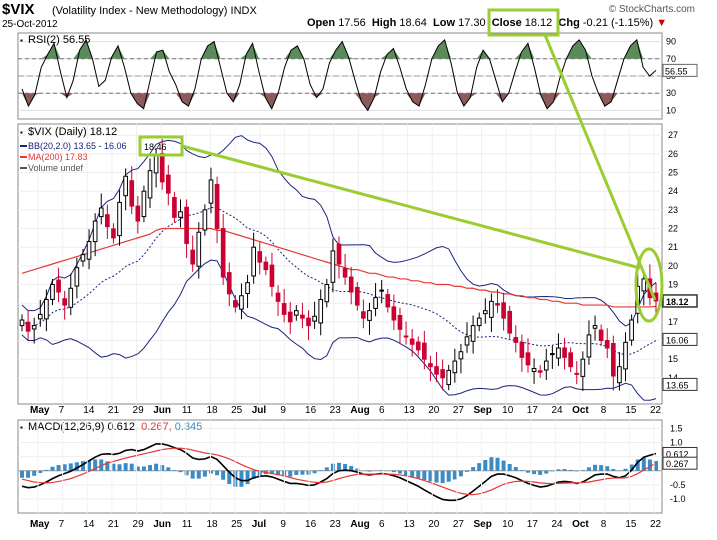  What do you see at coordinates (673, 173) in the screenshot?
I see `price-tick-label: 25` at bounding box center [673, 173].